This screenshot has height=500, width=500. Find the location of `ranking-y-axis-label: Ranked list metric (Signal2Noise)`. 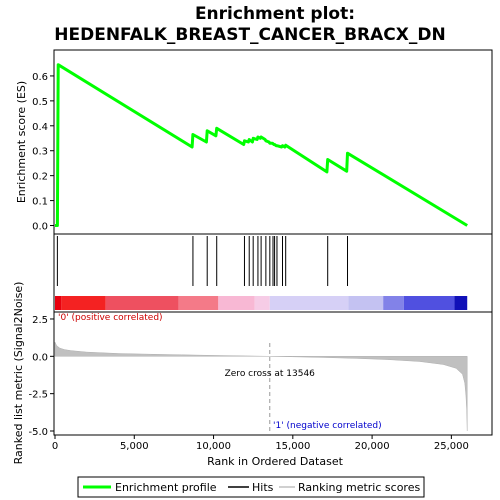

ranking-y-axis-label: Ranked list metric (Signal2Noise) is located at coordinates (18, 373).